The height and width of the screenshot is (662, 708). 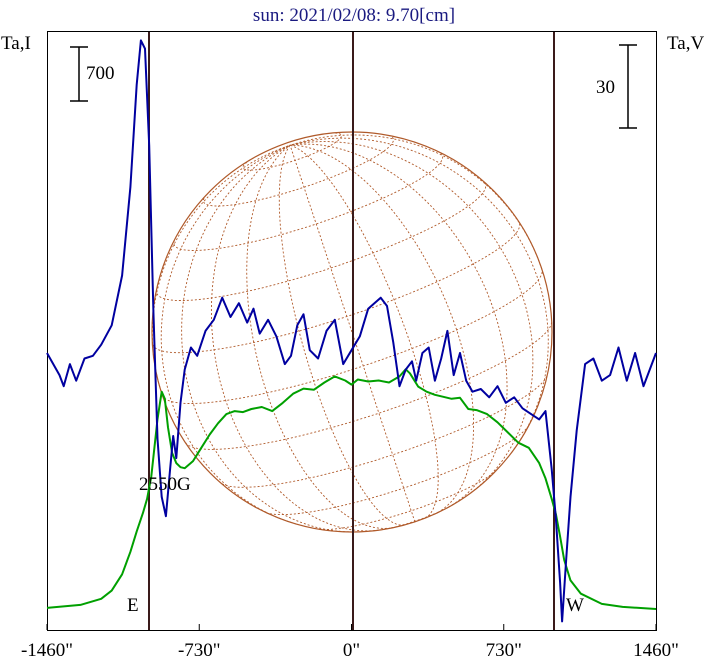 I want to click on x-axis: -1460" -730" 0" 730" 1460", so click(x=350, y=642).